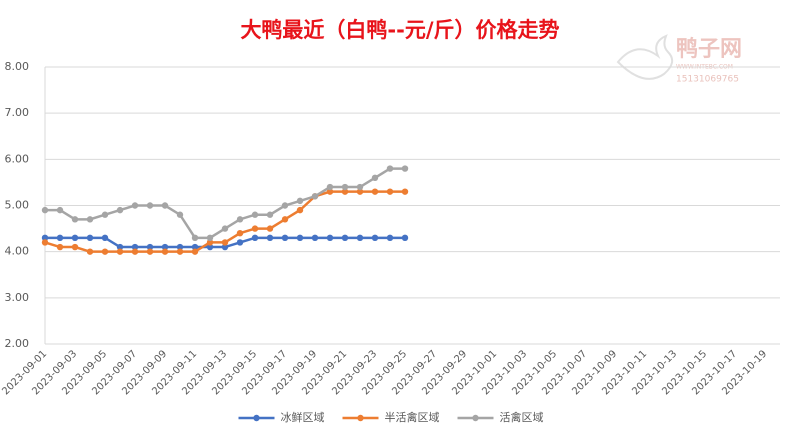  I want to click on y-tick-label: 5.00, so click(17, 205).